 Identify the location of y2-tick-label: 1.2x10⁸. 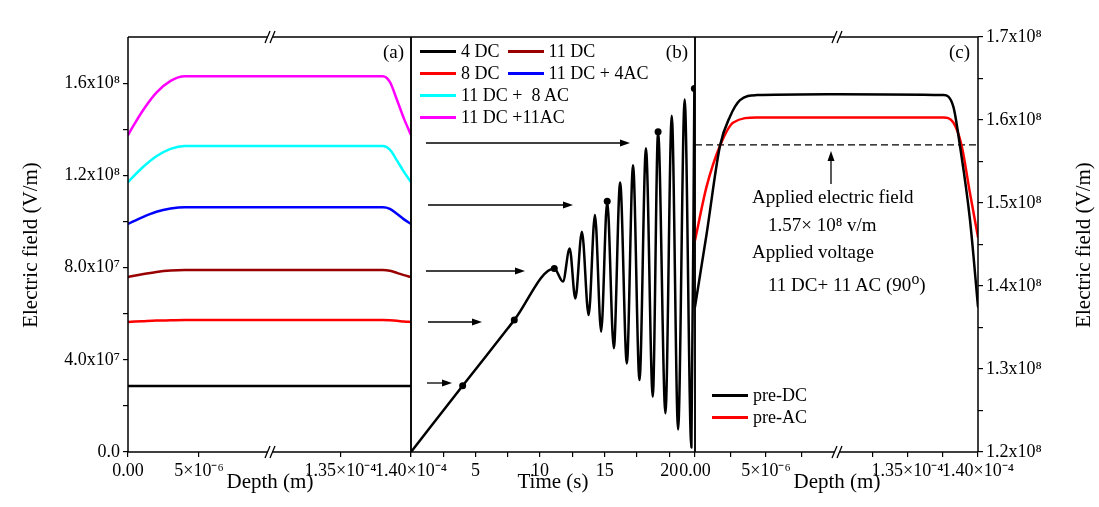
(1014, 450).